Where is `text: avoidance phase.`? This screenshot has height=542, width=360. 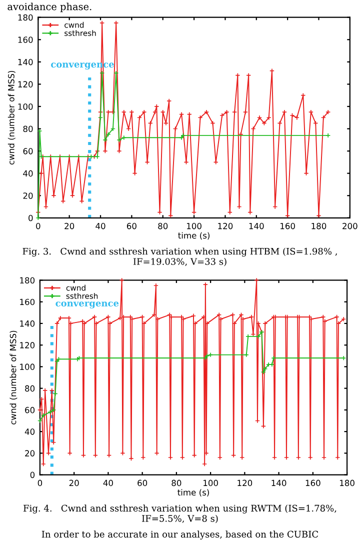
text: avoidance phase. is located at coordinates (50, 7).